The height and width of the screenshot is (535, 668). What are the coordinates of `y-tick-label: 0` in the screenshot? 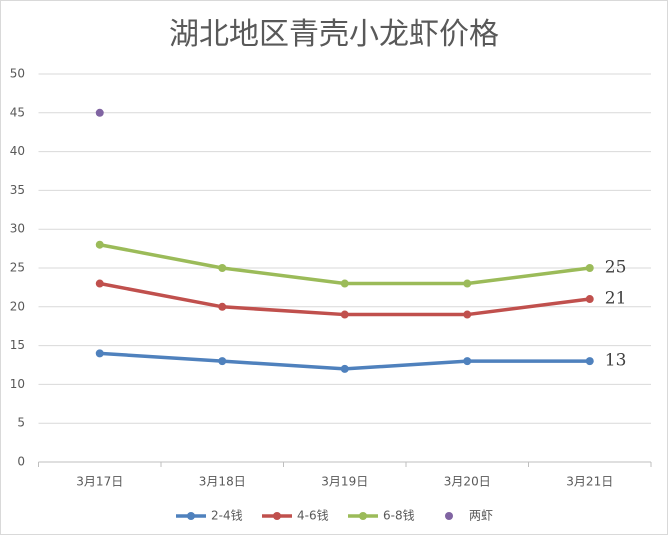 It's located at (21, 462).